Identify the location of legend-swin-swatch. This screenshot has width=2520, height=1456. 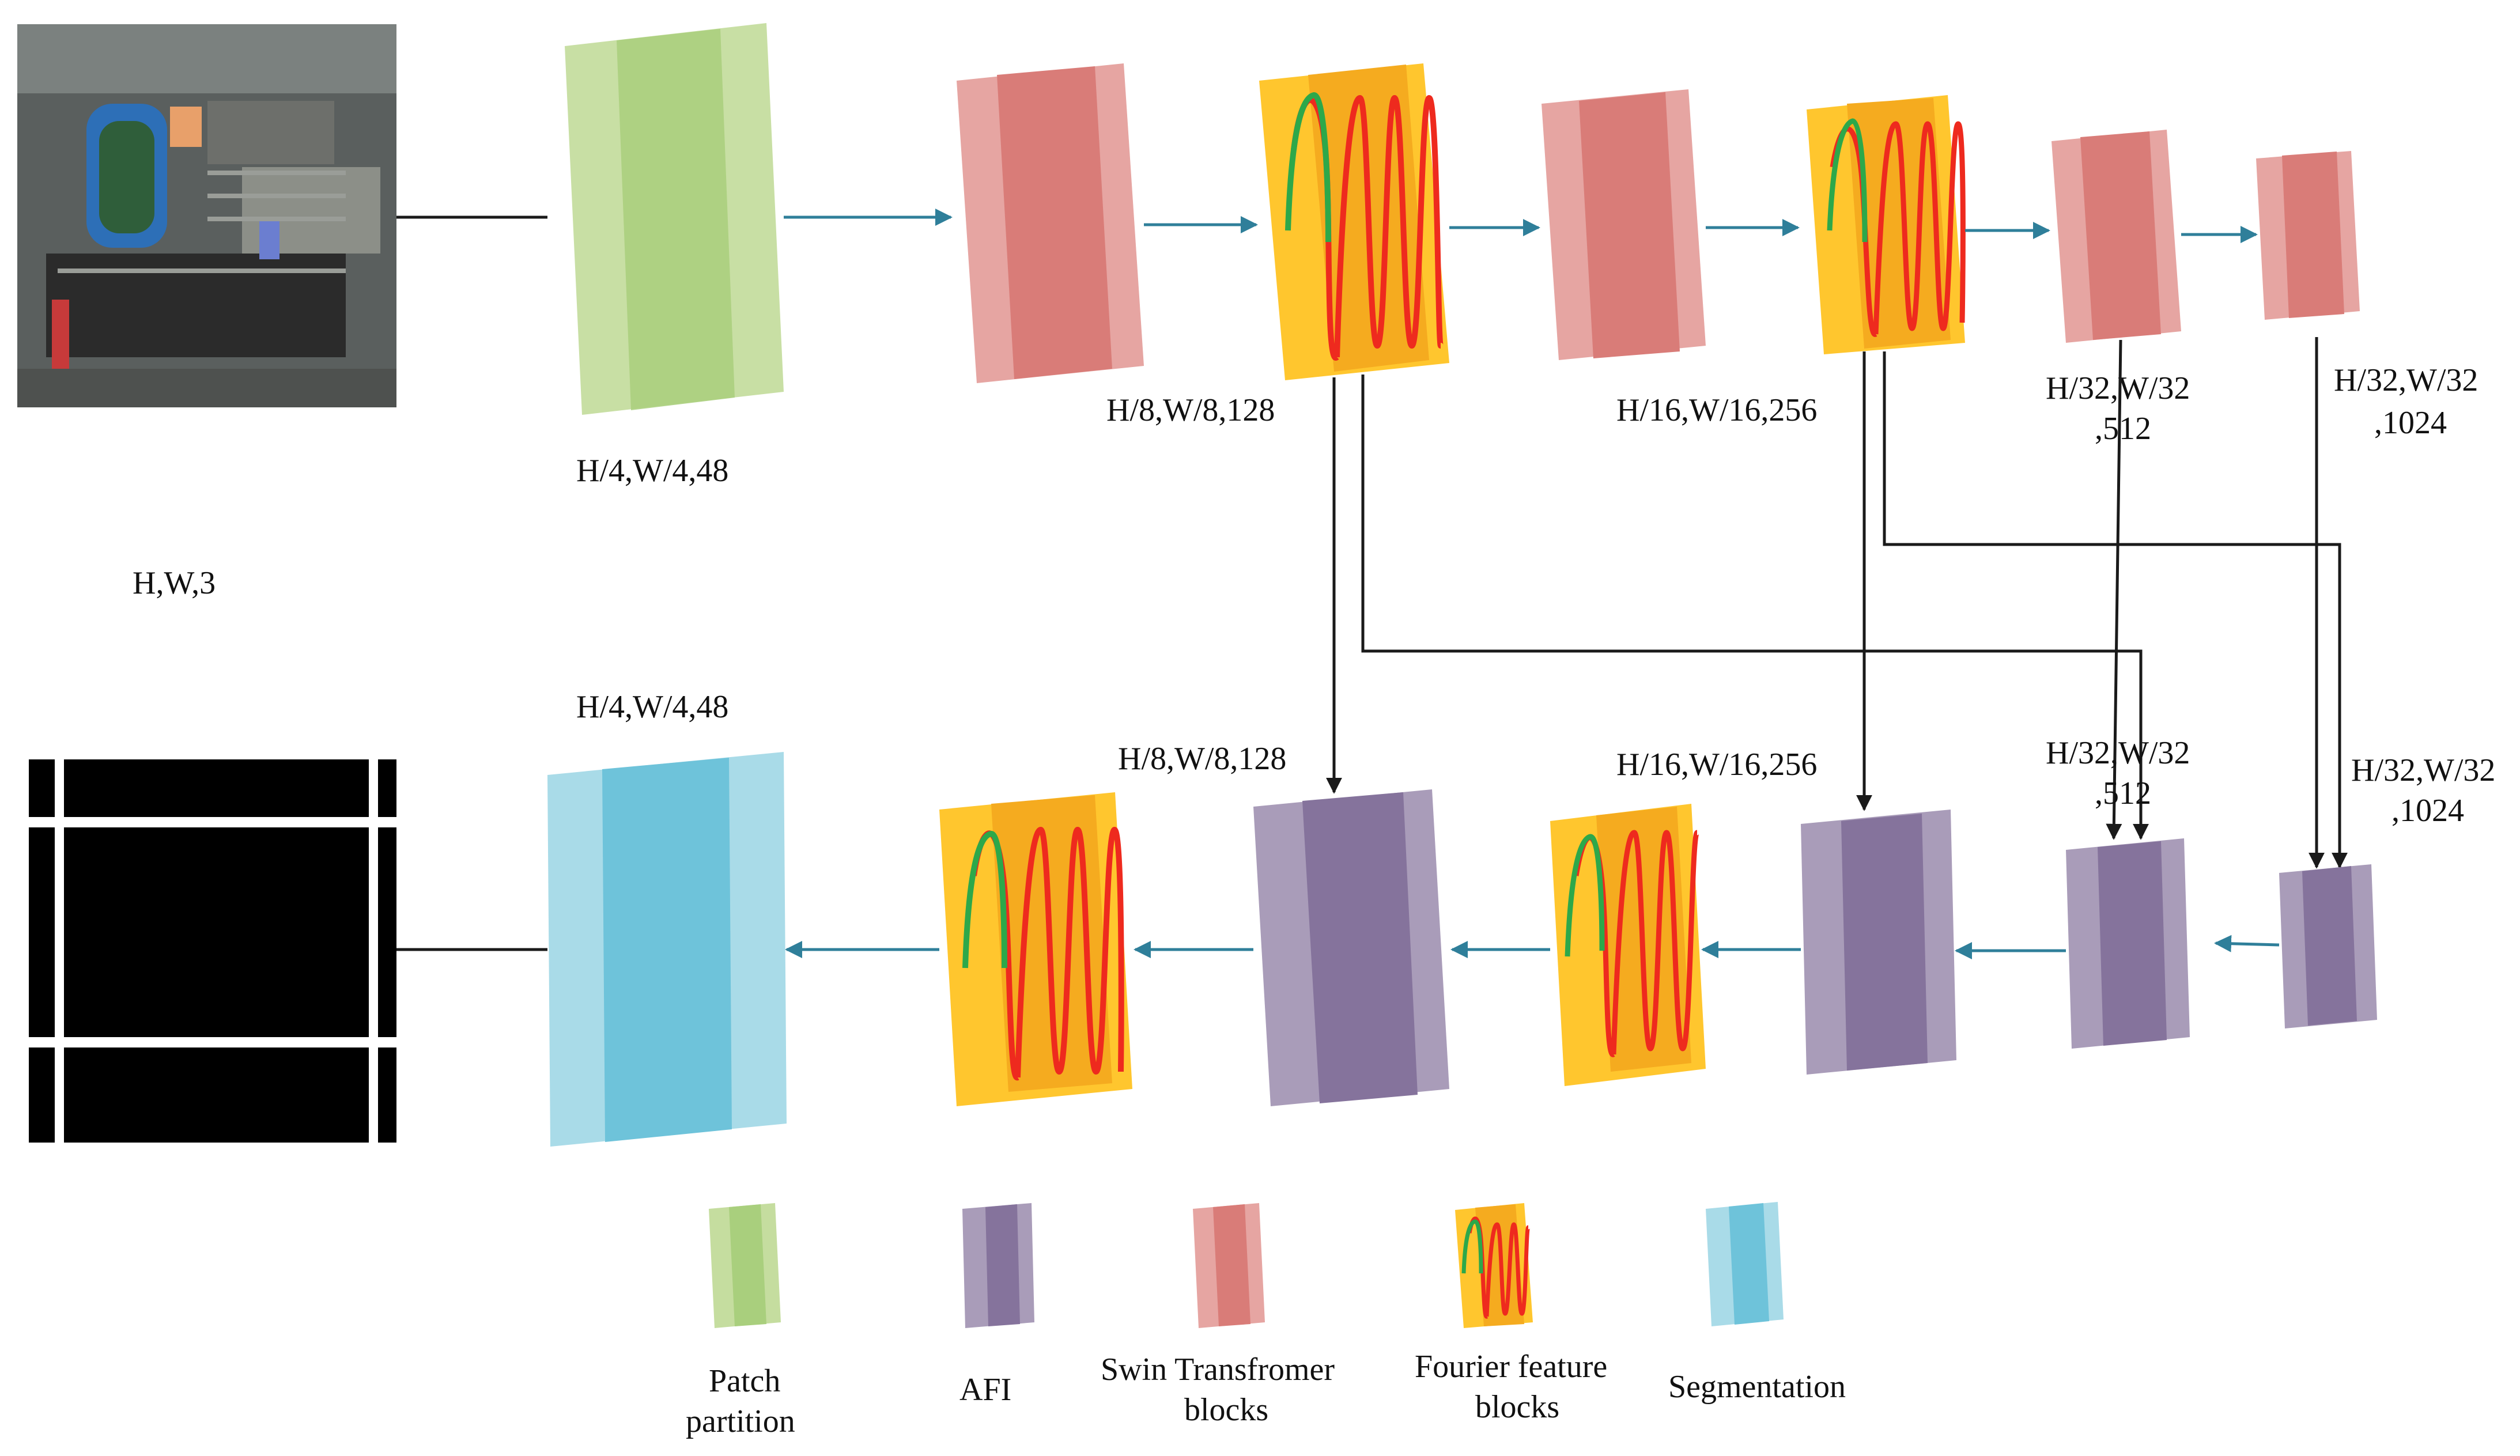
(1229, 1266).